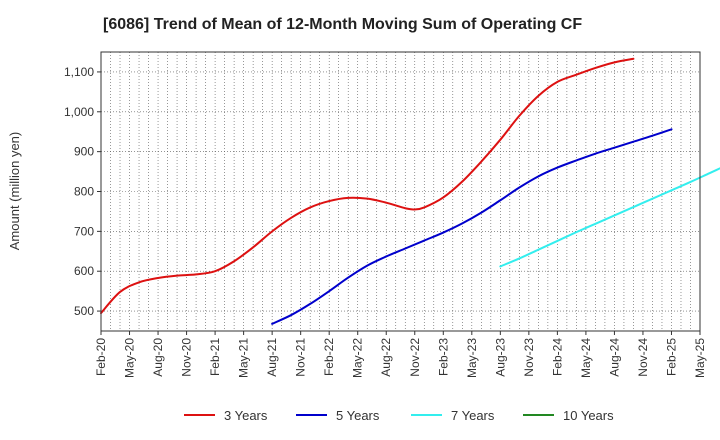  I want to click on x-tick-label: Feb-21, so click(215, 357).